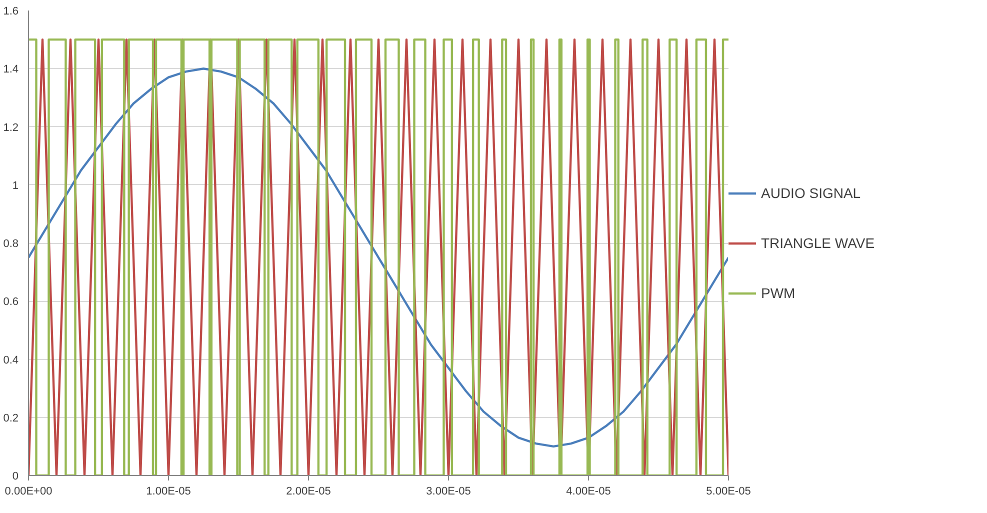 The image size is (987, 513). I want to click on x-tick-label: 4.00E-05, so click(588, 492).